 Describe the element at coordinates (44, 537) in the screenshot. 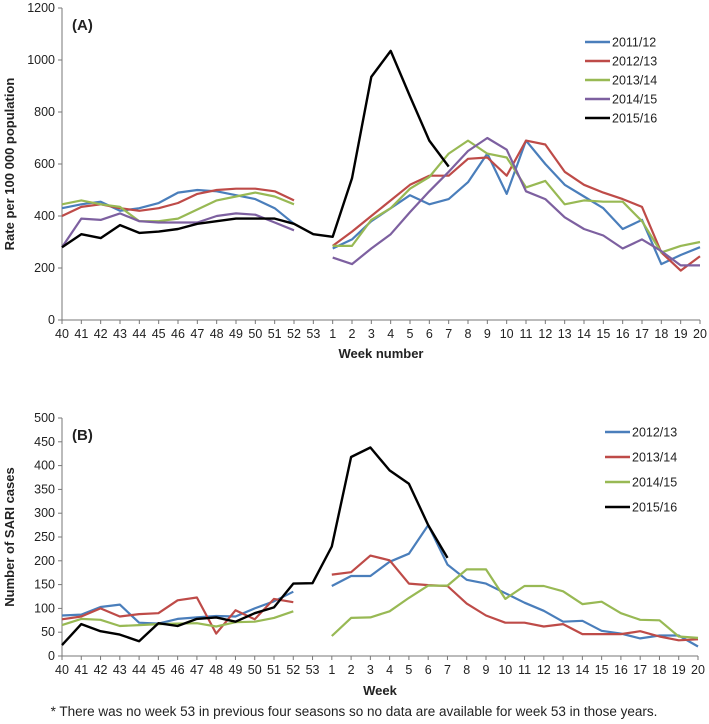

I see `y-tick-label: 250` at that location.